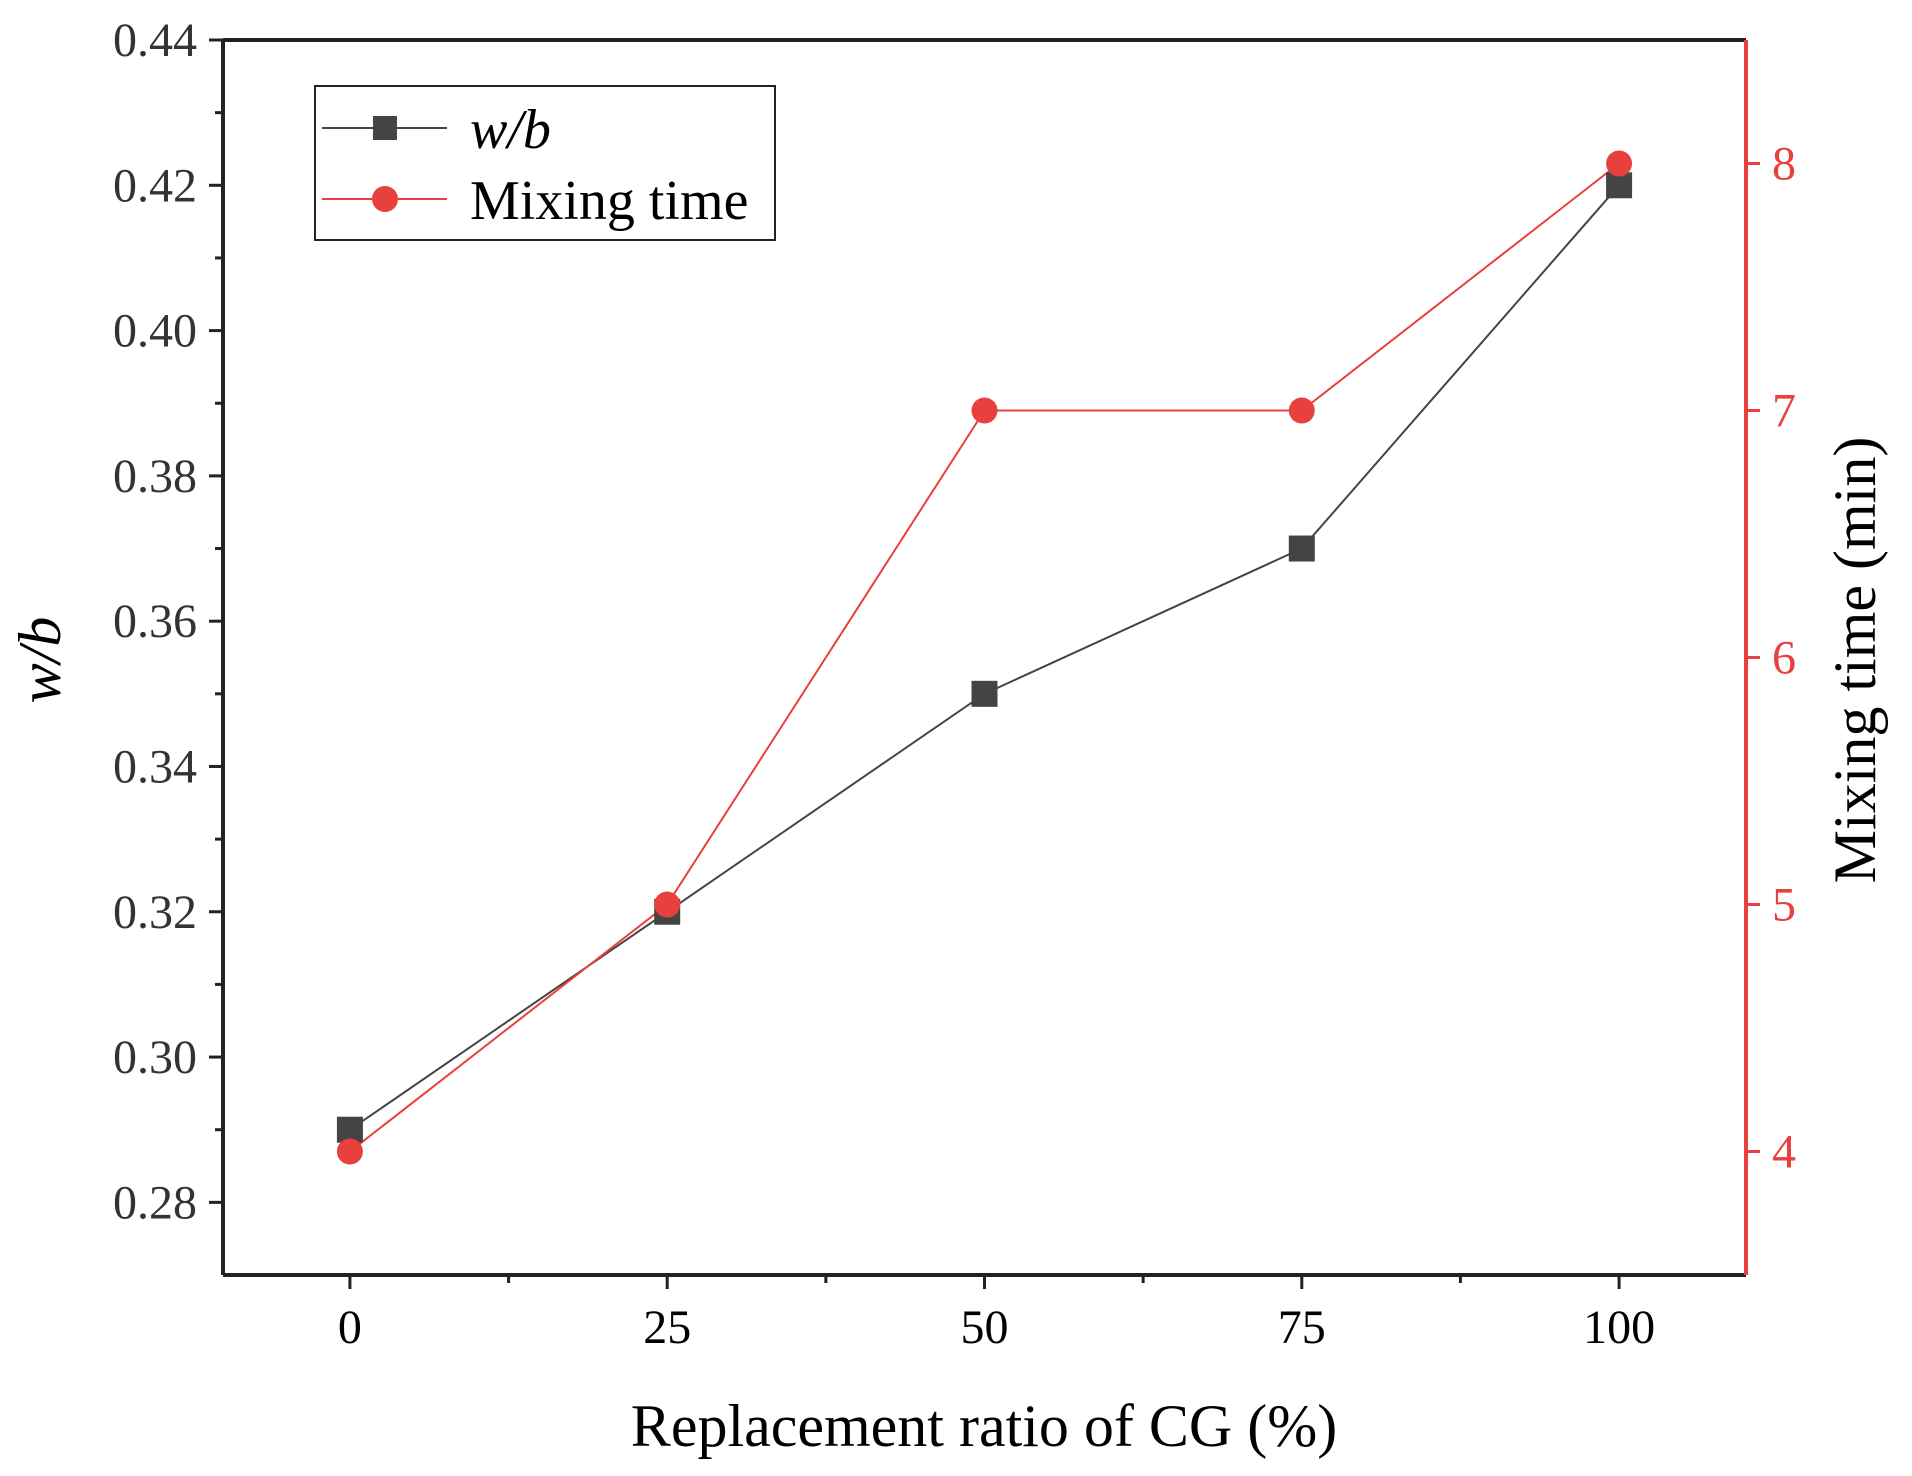 The height and width of the screenshot is (1476, 1912). Describe the element at coordinates (155, 40) in the screenshot. I see `y-tick-label: 0.44` at that location.